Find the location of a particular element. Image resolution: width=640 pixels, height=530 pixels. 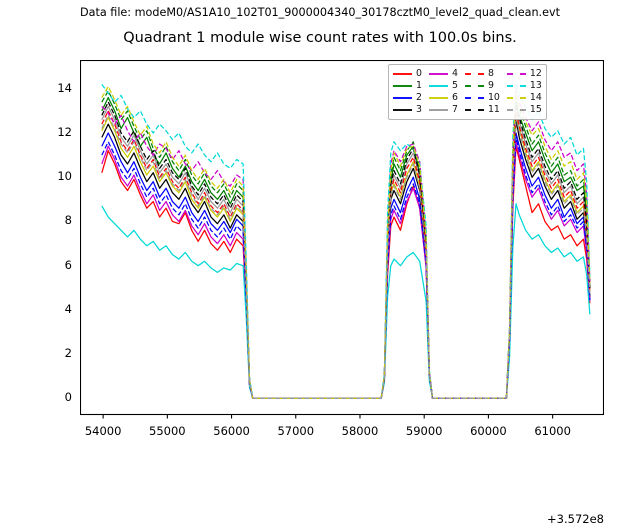

legend-label-15: 15 is located at coordinates (535, 109).